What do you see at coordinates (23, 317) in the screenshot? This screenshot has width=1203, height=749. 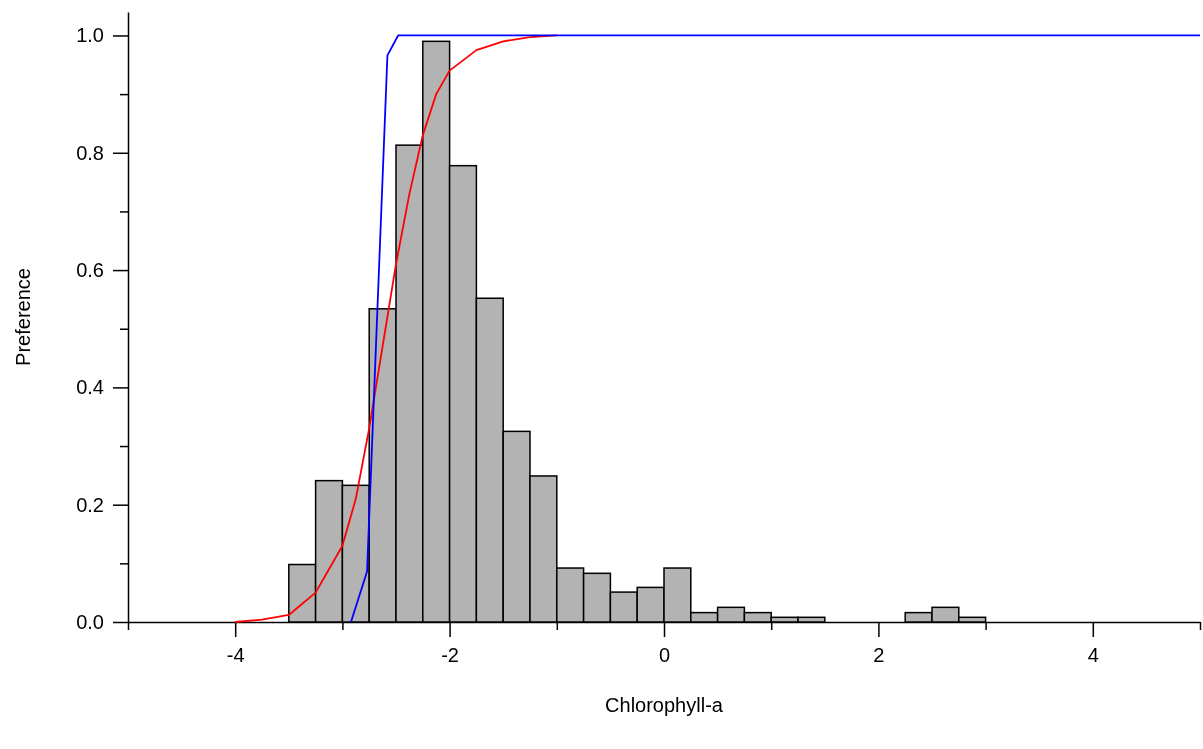 I see `y-axis-title: Preference` at bounding box center [23, 317].